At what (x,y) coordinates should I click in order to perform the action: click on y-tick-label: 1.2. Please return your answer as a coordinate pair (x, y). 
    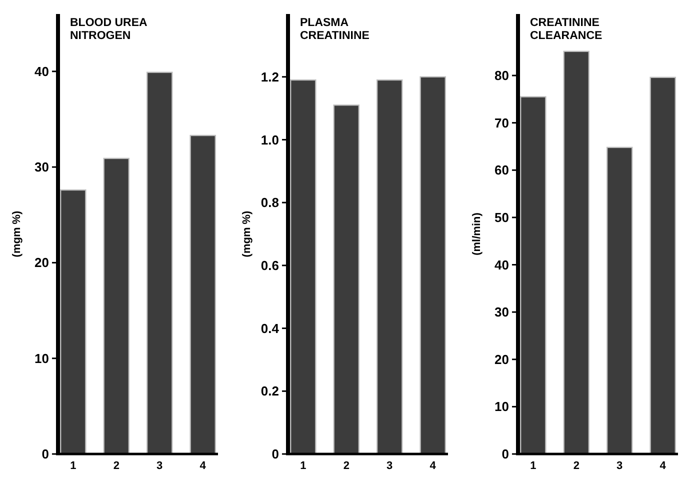
    Looking at the image, I should click on (269, 76).